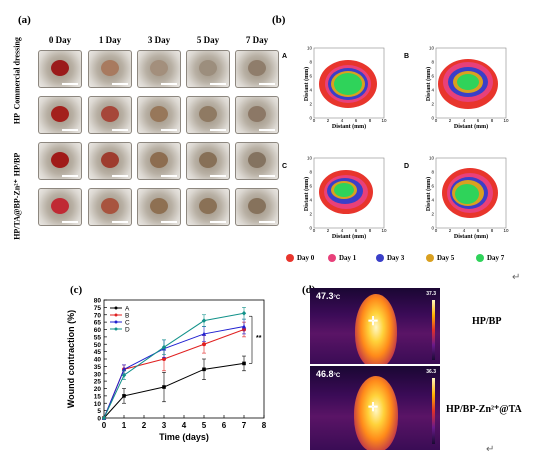  What do you see at coordinates (506, 120) in the screenshot?
I see `x-tick-label: 10` at bounding box center [506, 120].